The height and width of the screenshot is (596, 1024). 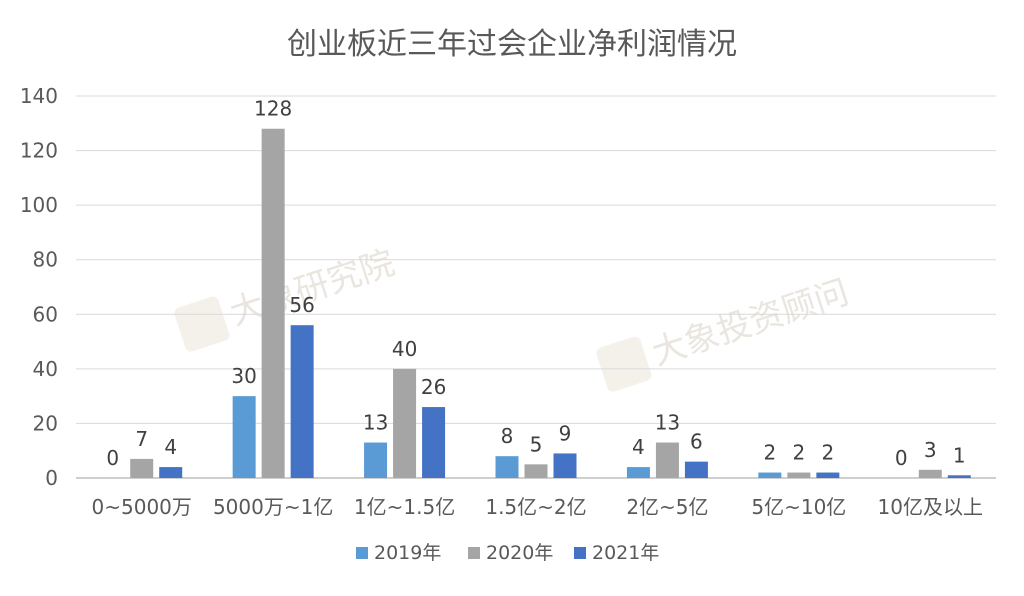 What do you see at coordinates (39, 287) in the screenshot?
I see `y-axis-ticks: 0 20 40 60 80 100 120 140` at bounding box center [39, 287].